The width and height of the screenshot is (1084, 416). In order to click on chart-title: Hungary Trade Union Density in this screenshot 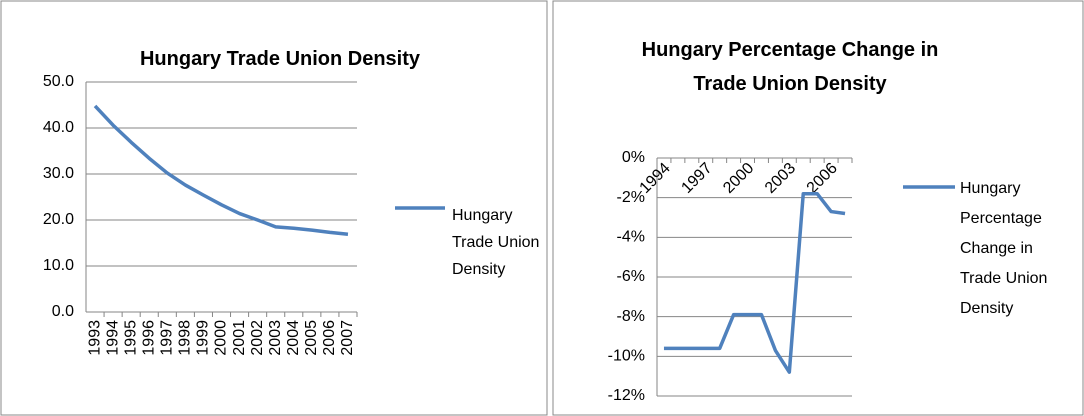, I will do `click(280, 59)`.